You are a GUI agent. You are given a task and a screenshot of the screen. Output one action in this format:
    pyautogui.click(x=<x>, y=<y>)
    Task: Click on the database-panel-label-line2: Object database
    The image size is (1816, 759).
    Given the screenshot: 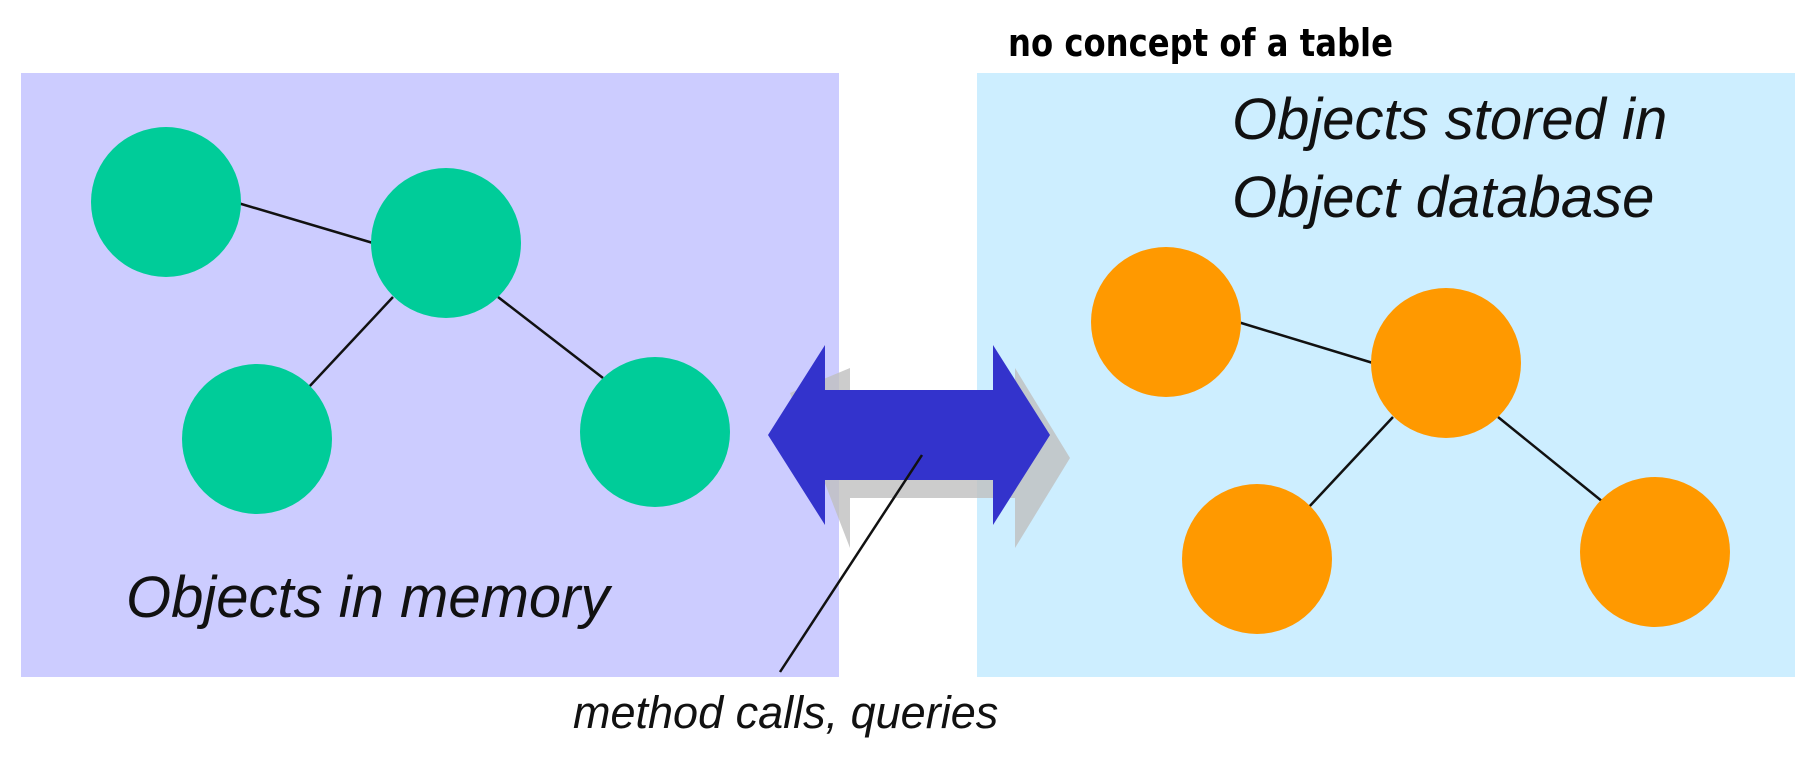 What is the action you would take?
    pyautogui.click(x=1443, y=197)
    